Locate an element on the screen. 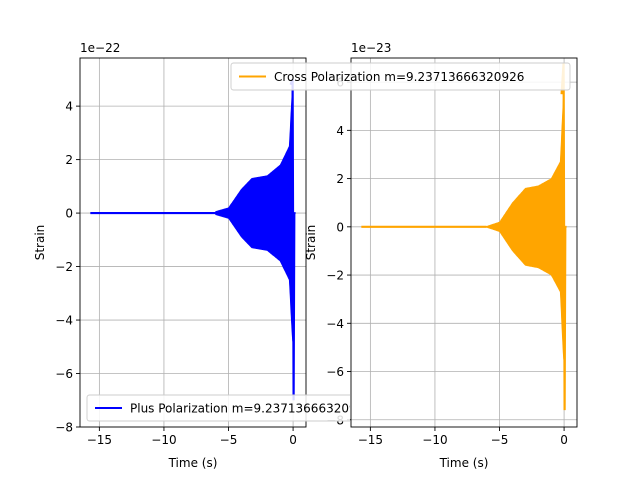  legend-label: Cross Polarization m=9.23713666320926 is located at coordinates (399, 77).